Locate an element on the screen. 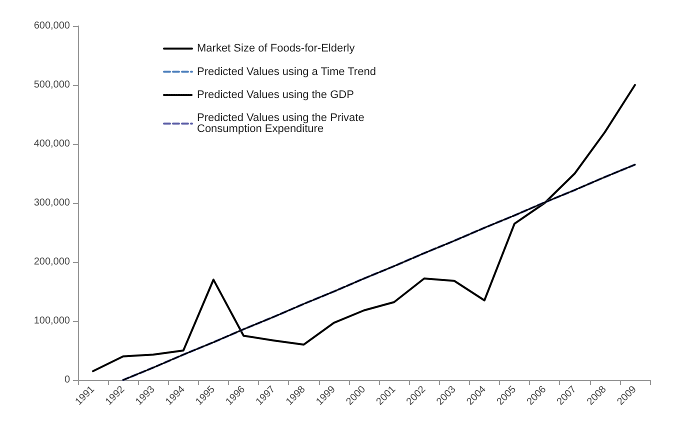 Image resolution: width=688 pixels, height=438 pixels. y-tick-label: 400,000 is located at coordinates (52, 144).